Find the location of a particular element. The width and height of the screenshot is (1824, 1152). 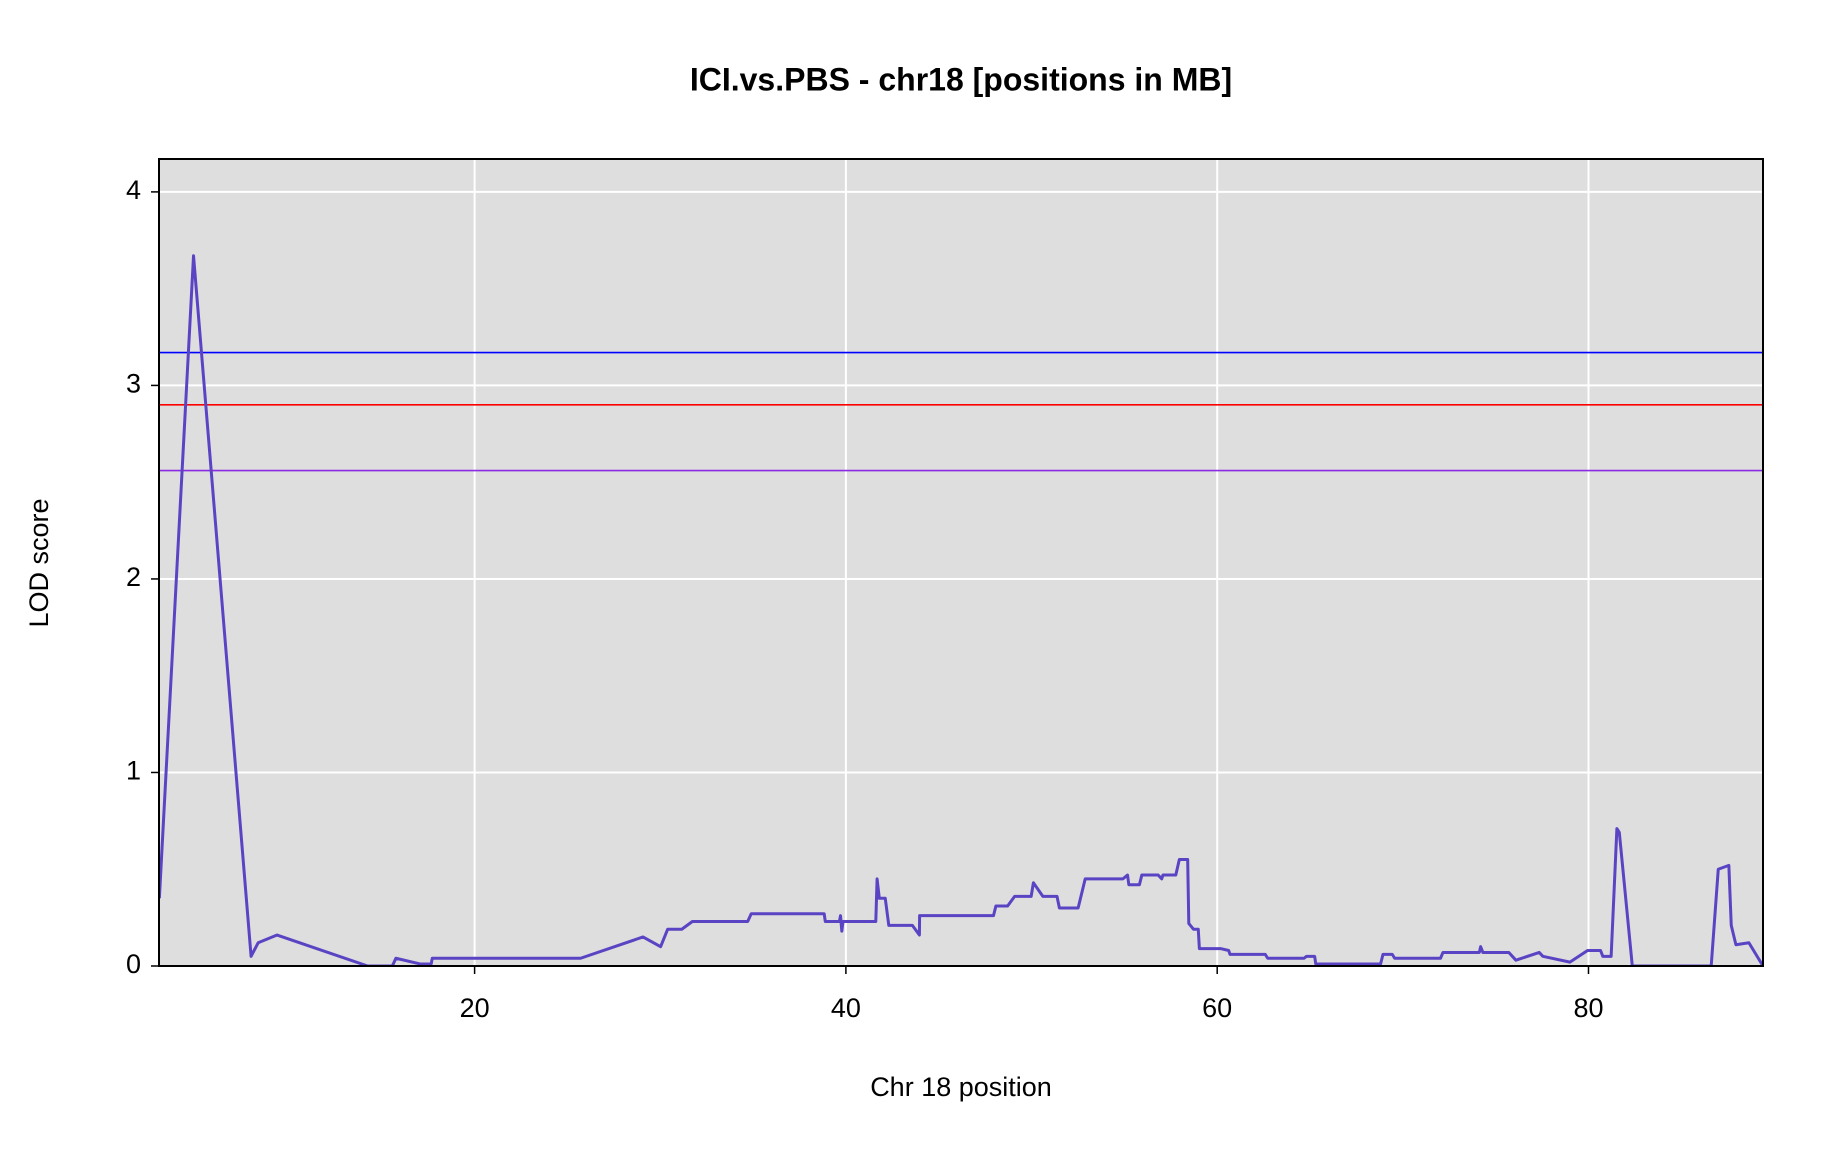

y-tick-label: 1 is located at coordinates (133, 771).